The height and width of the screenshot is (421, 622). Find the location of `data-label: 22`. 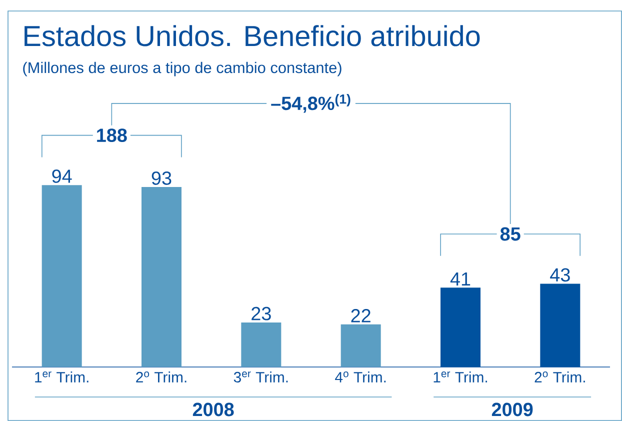

data-label: 22 is located at coordinates (360, 315).